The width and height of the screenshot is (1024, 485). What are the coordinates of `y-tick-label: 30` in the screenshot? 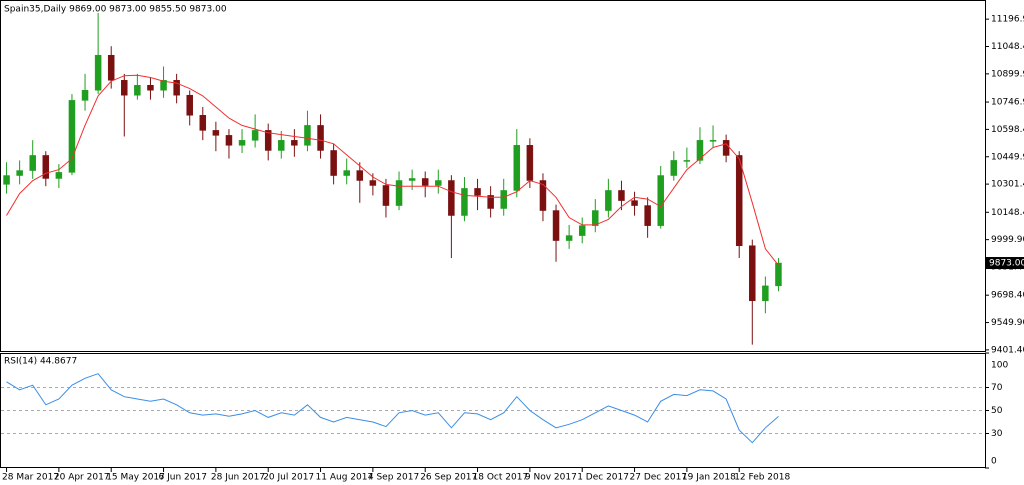 It's located at (997, 434).